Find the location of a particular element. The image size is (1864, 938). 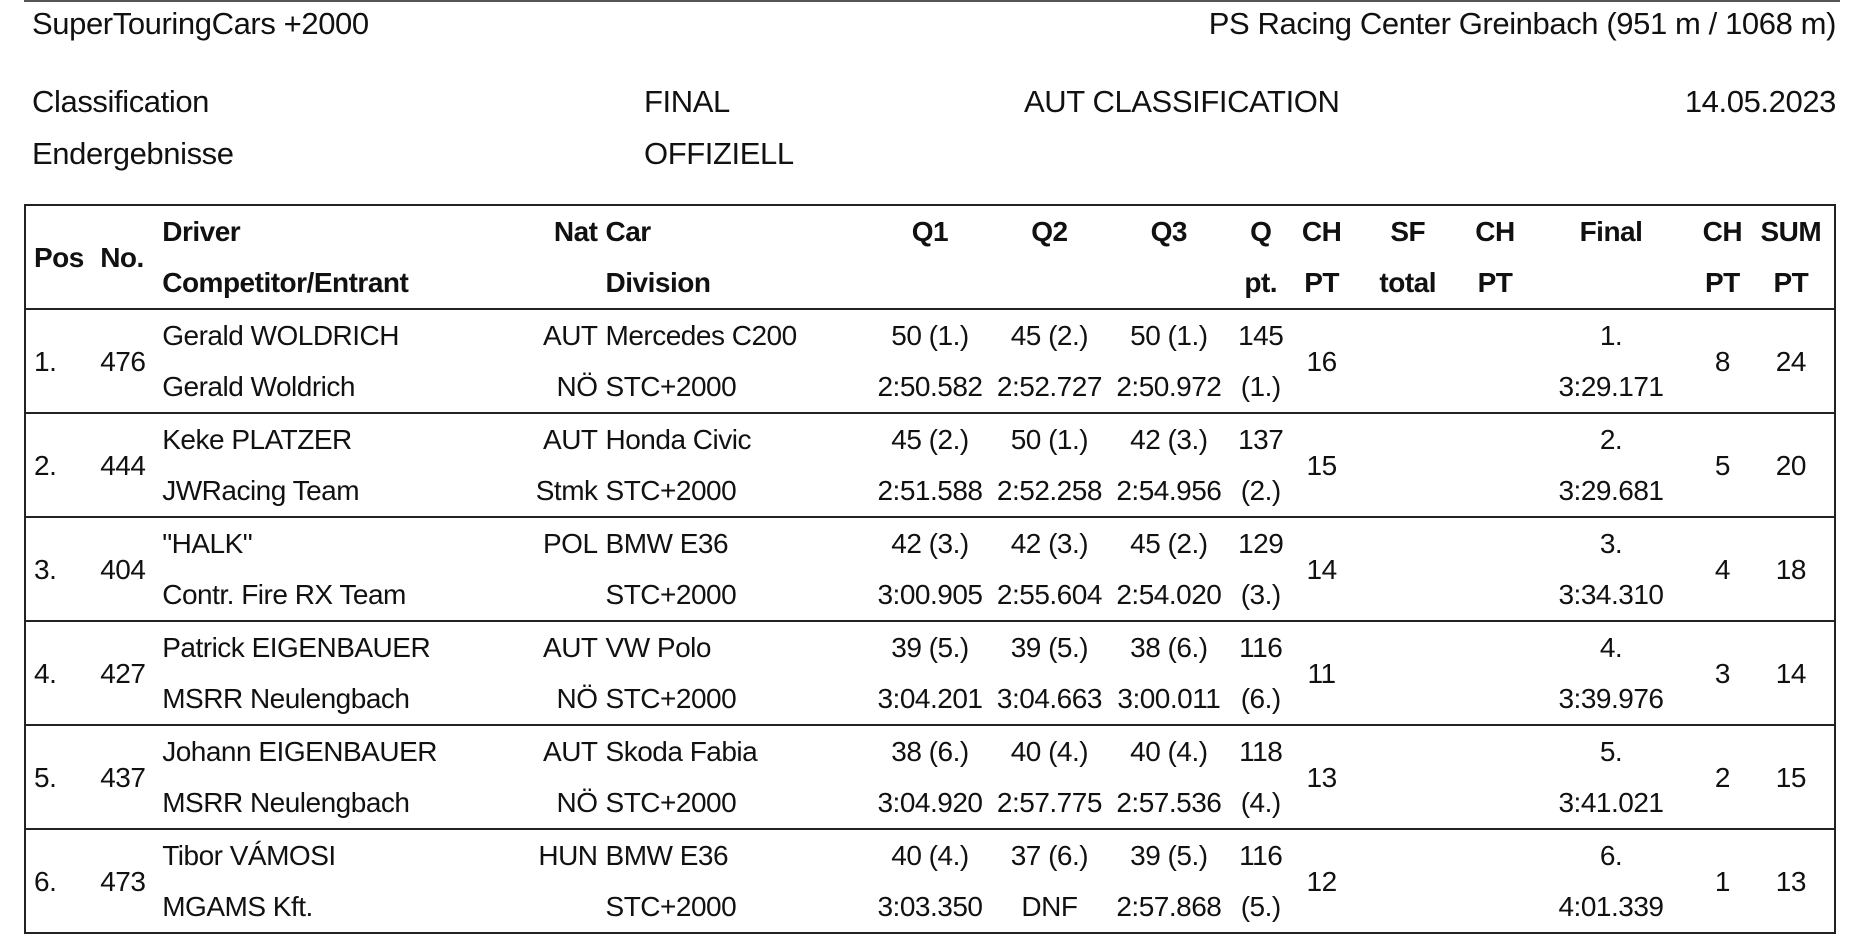

q2-points: 39 (5.) is located at coordinates (1049, 647).